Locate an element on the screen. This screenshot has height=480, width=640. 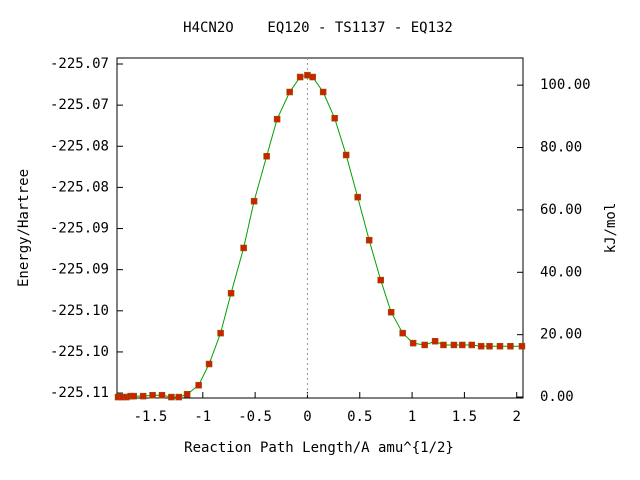
x-tick-label: 1.5 is located at coordinates (464, 417).